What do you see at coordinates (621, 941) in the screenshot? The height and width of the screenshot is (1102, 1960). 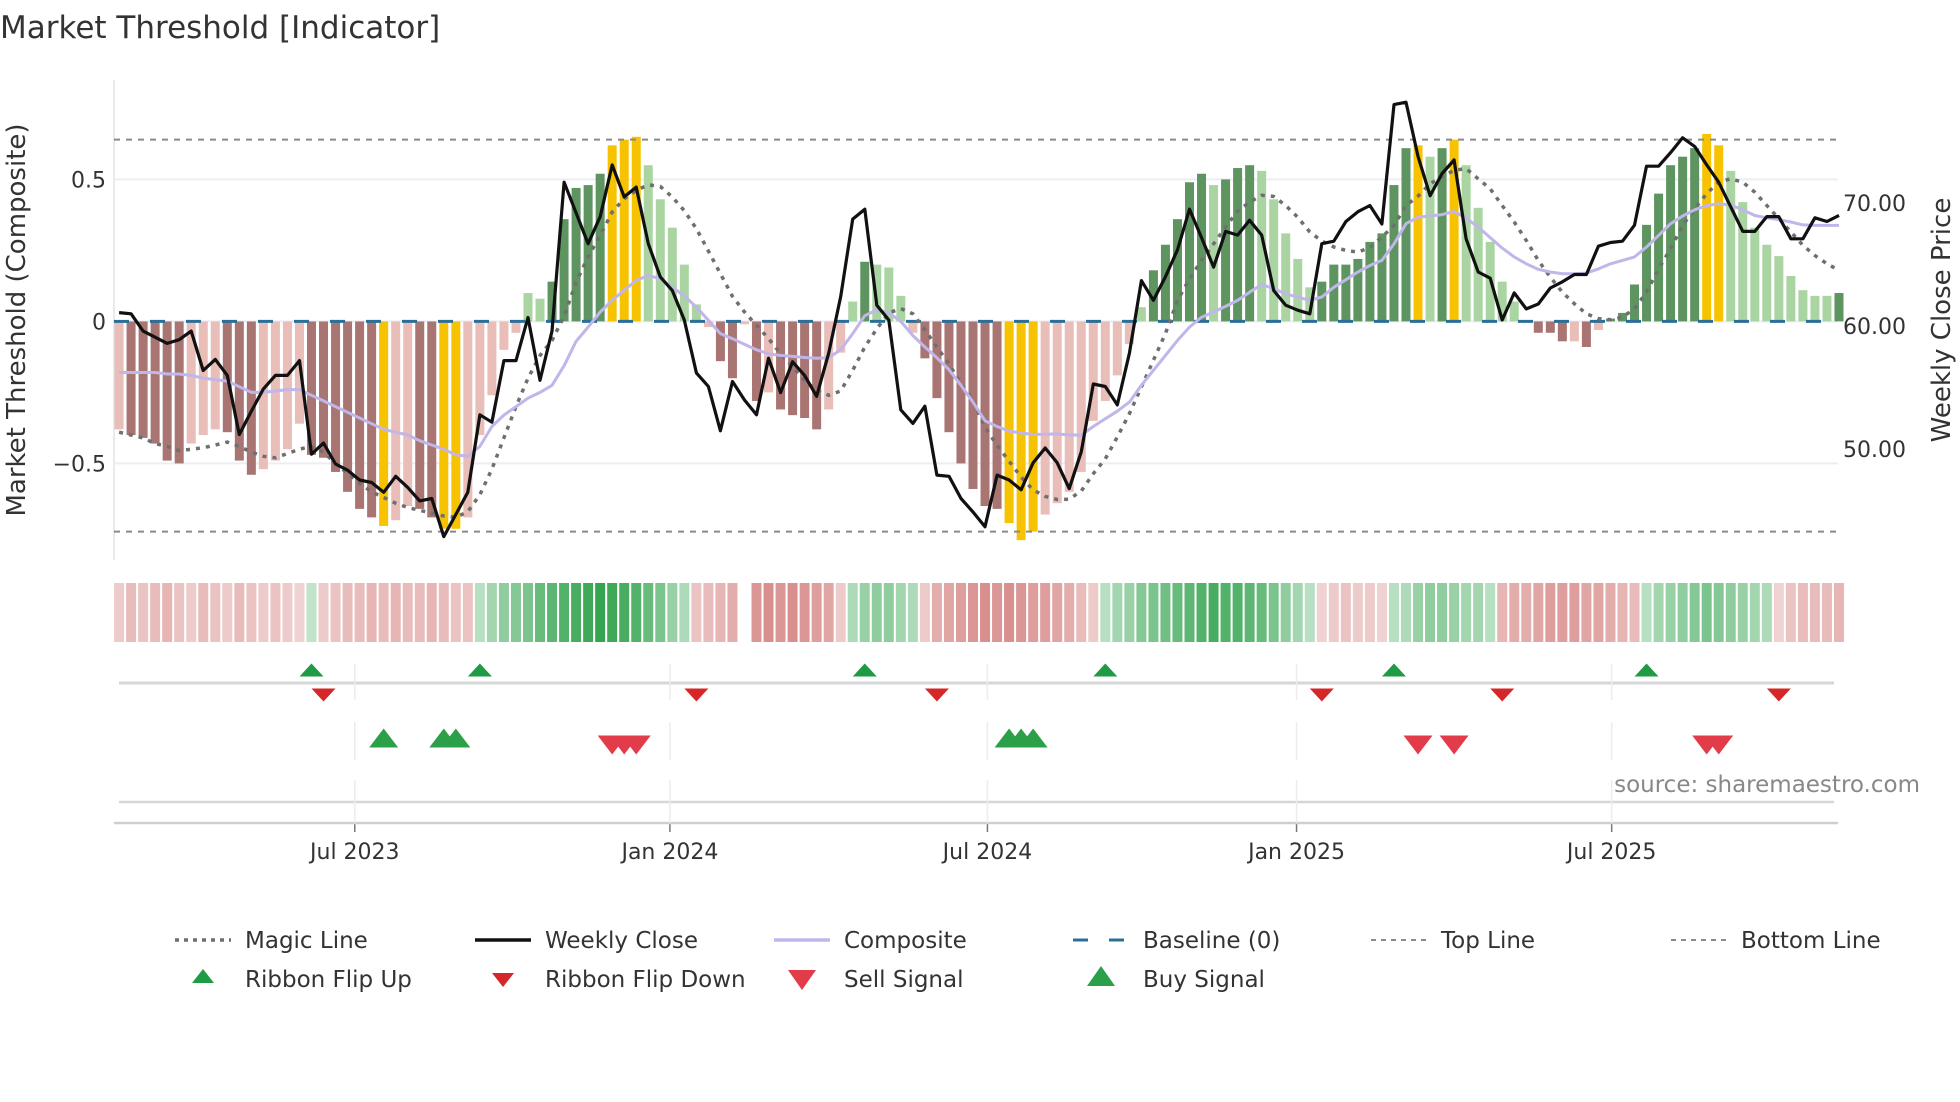 I see `legend-label: Weekly Close` at bounding box center [621, 941].